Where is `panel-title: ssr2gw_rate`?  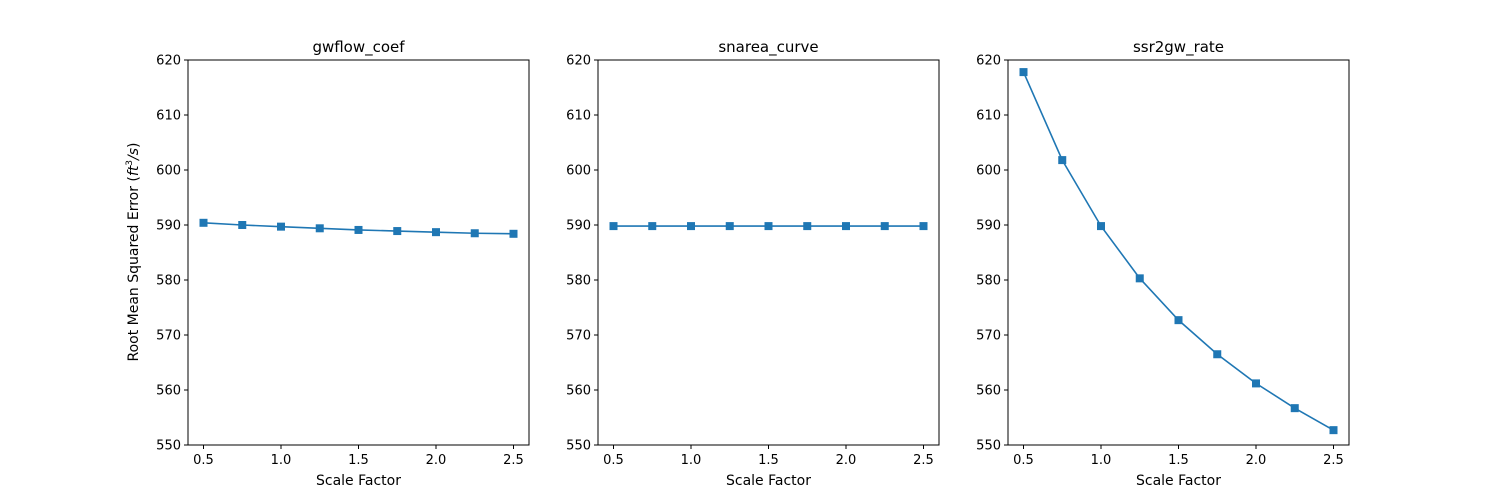
panel-title: ssr2gw_rate is located at coordinates (1178, 47).